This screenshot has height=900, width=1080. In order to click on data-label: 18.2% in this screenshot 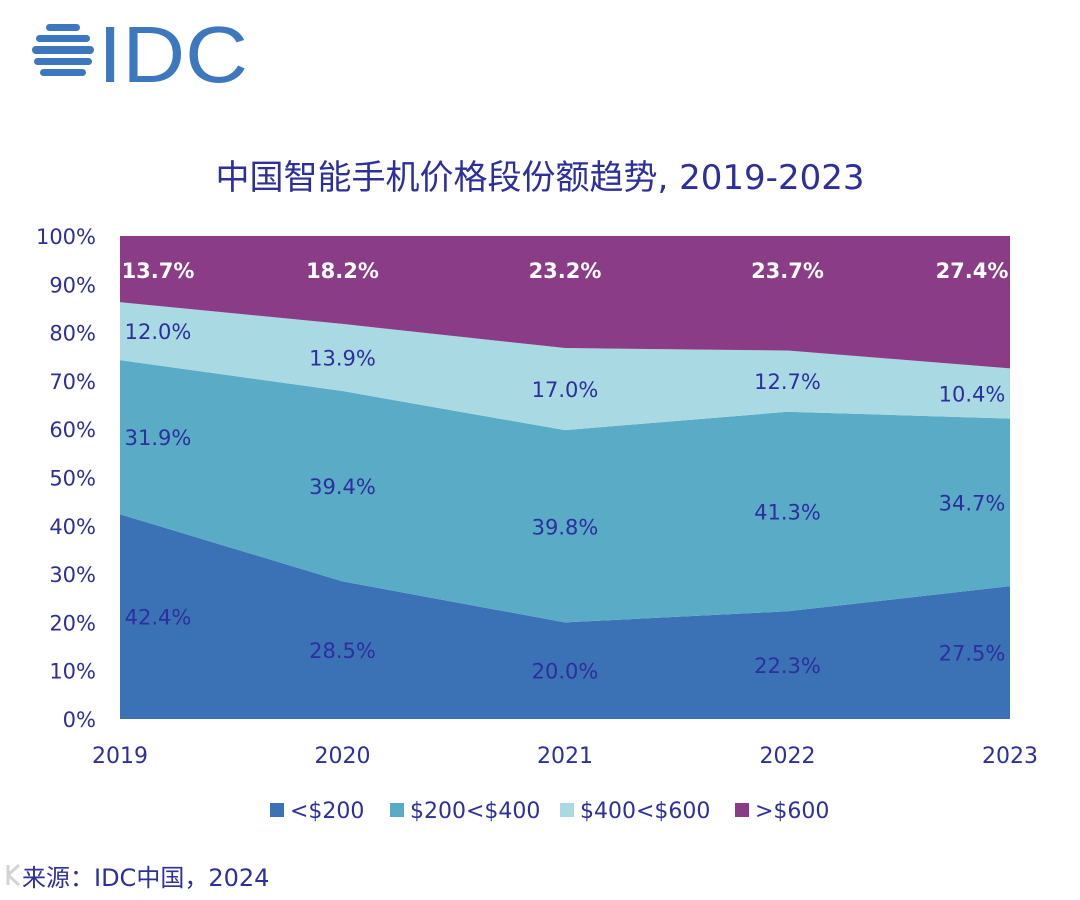, I will do `click(342, 271)`.